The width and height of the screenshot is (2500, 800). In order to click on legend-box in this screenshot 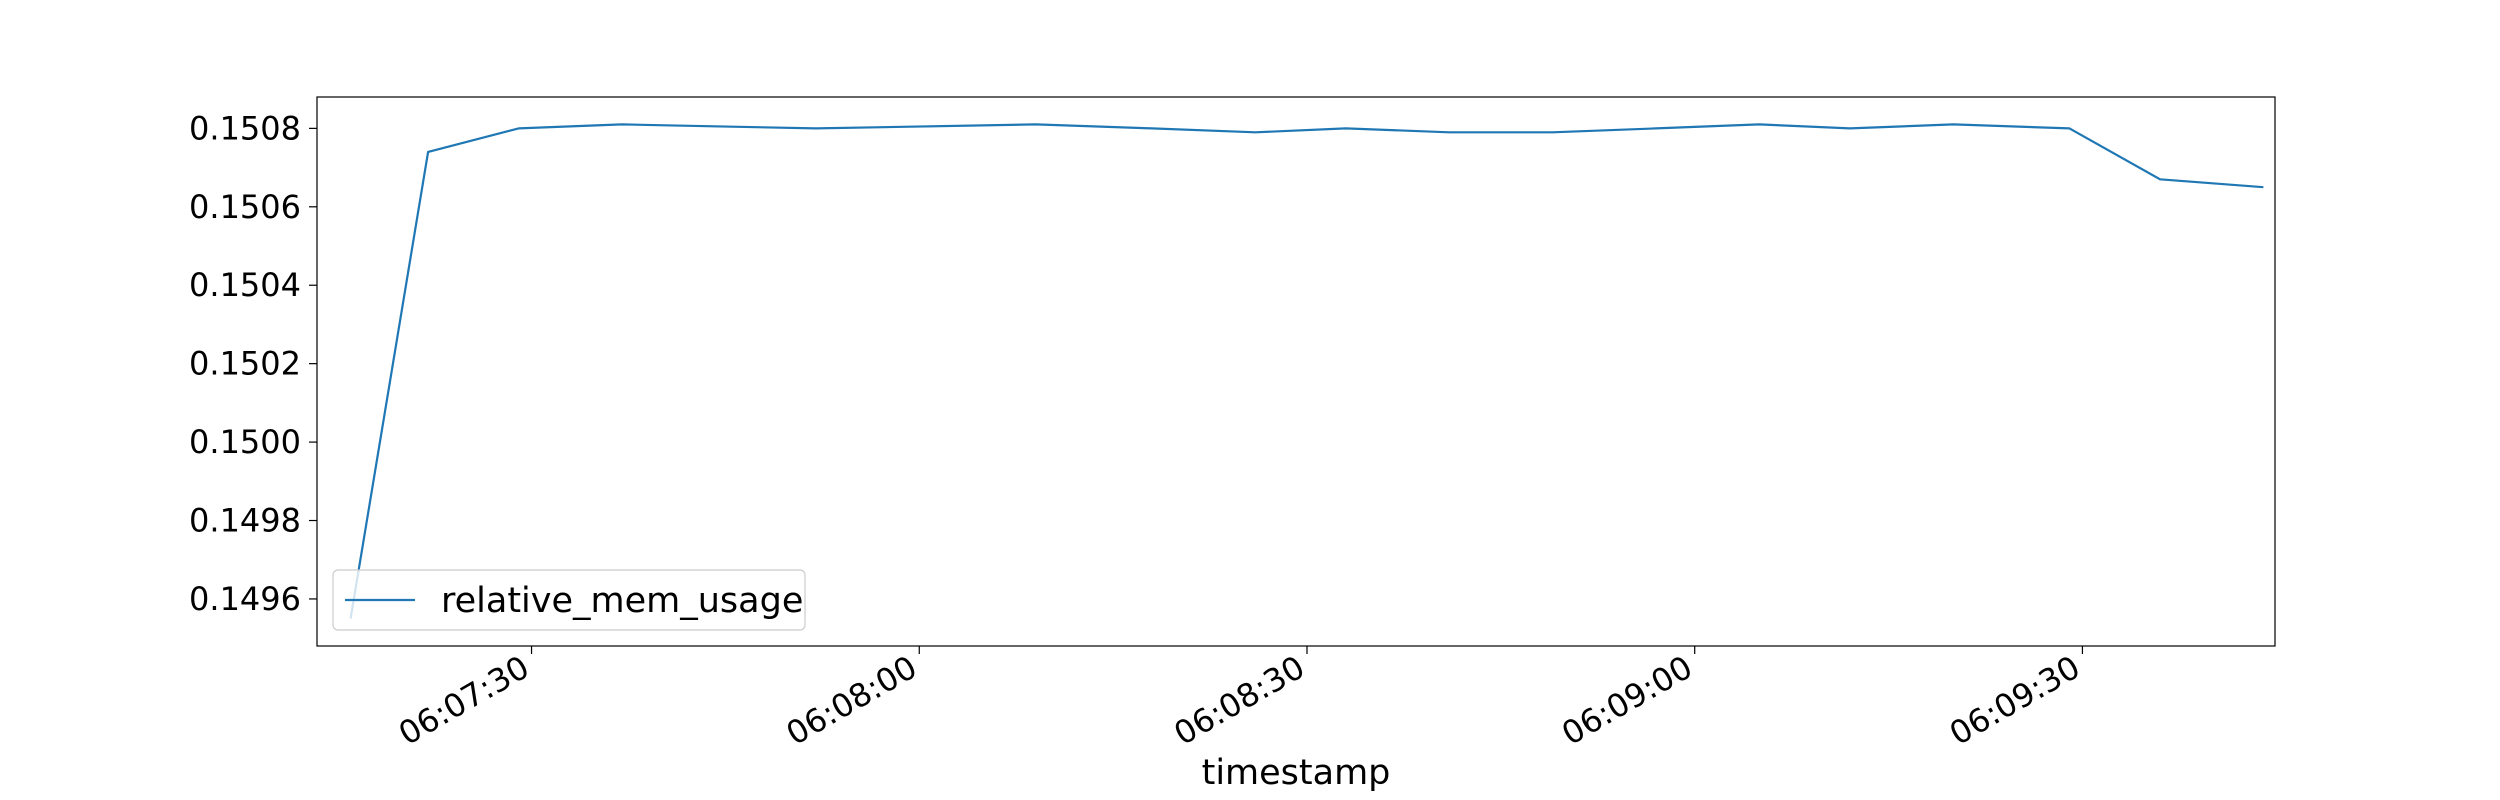, I will do `click(569, 600)`.